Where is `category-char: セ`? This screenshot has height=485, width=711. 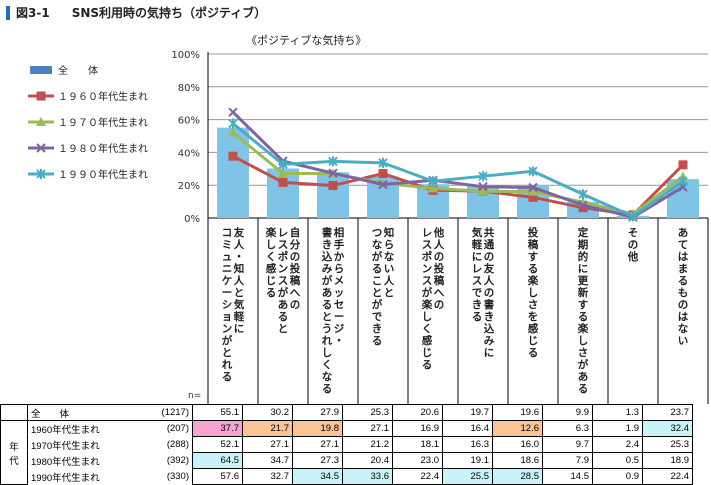 category-char: セ is located at coordinates (339, 305).